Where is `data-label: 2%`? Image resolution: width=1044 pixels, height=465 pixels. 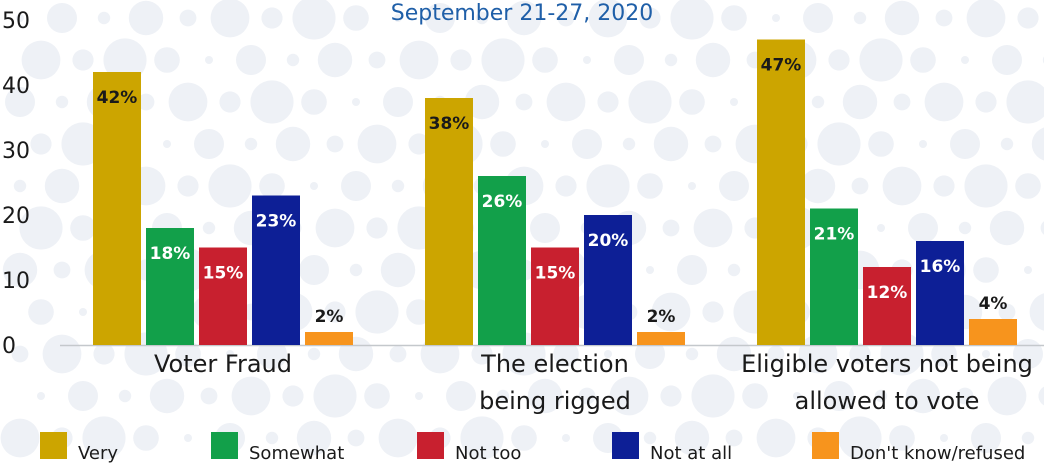
data-label: 2% is located at coordinates (661, 317).